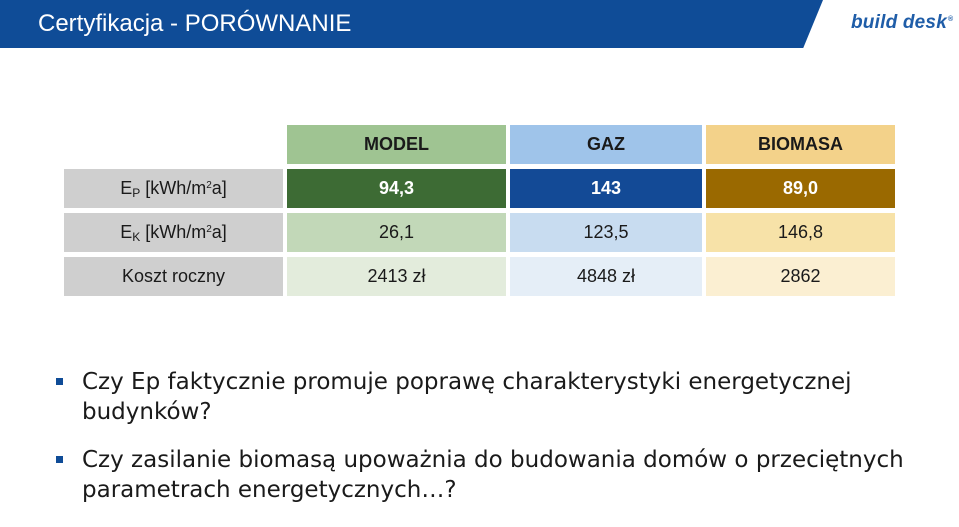 The height and width of the screenshot is (527, 959). What do you see at coordinates (606, 144) in the screenshot?
I see `column-header-gaz: GAZ` at bounding box center [606, 144].